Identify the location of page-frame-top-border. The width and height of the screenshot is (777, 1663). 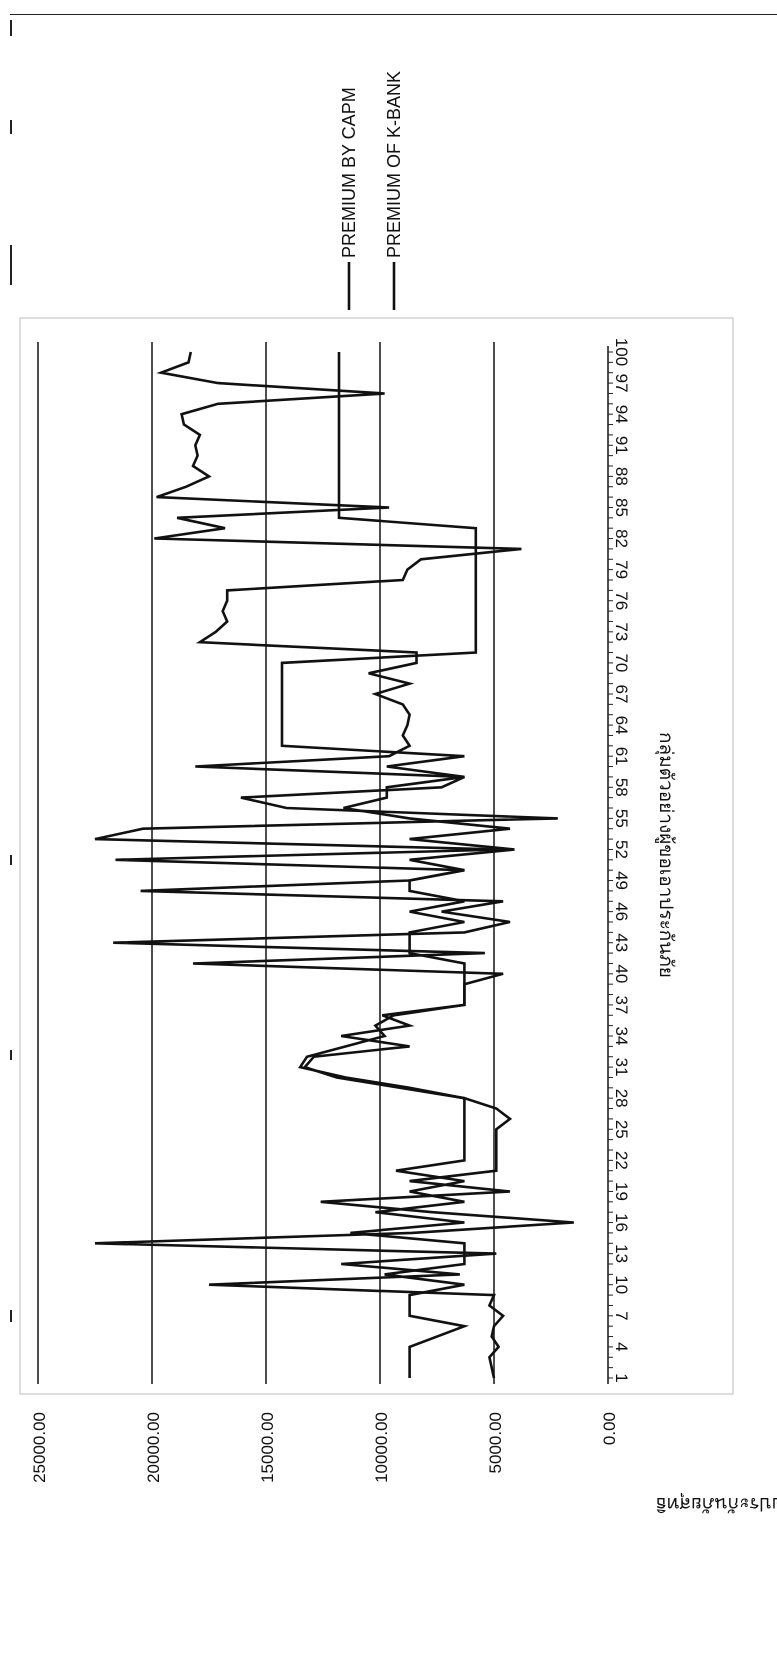
(393, 14).